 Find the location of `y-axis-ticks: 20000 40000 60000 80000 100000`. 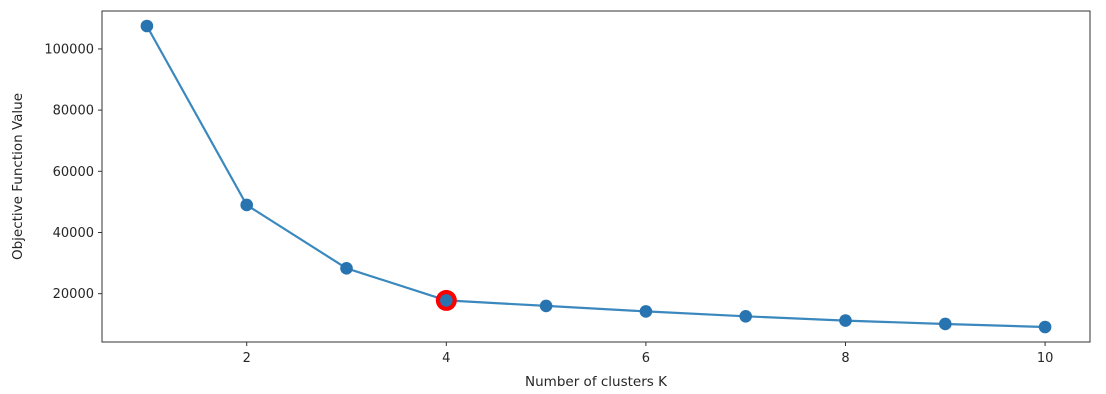

y-axis-ticks: 20000 40000 60000 80000 100000 is located at coordinates (73, 172).